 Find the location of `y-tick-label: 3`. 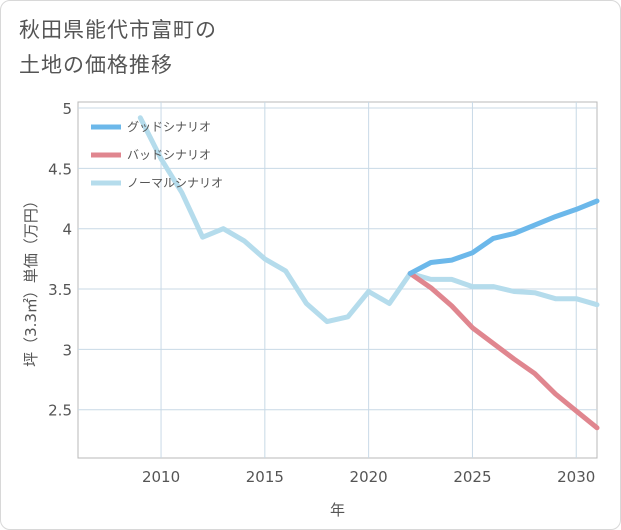

y-tick-label: 3 is located at coordinates (67, 350).